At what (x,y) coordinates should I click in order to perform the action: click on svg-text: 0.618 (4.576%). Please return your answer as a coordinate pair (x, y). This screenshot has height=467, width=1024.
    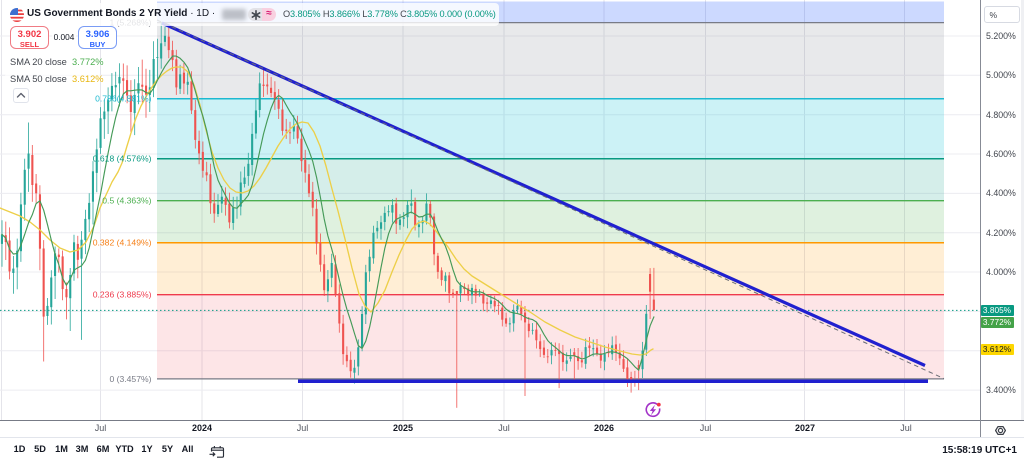
    Looking at the image, I should click on (122, 159).